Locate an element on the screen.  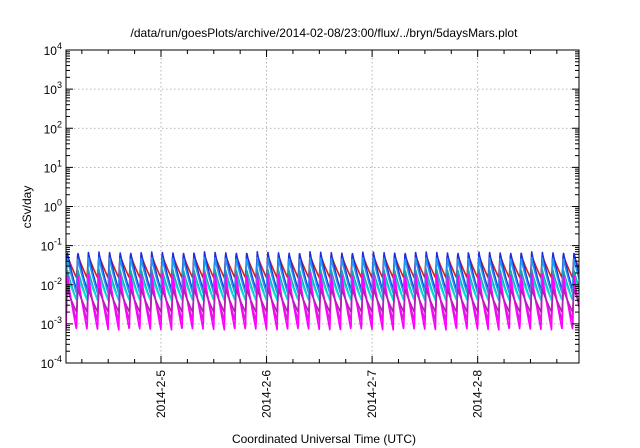
series-layer is located at coordinates (322, 291).